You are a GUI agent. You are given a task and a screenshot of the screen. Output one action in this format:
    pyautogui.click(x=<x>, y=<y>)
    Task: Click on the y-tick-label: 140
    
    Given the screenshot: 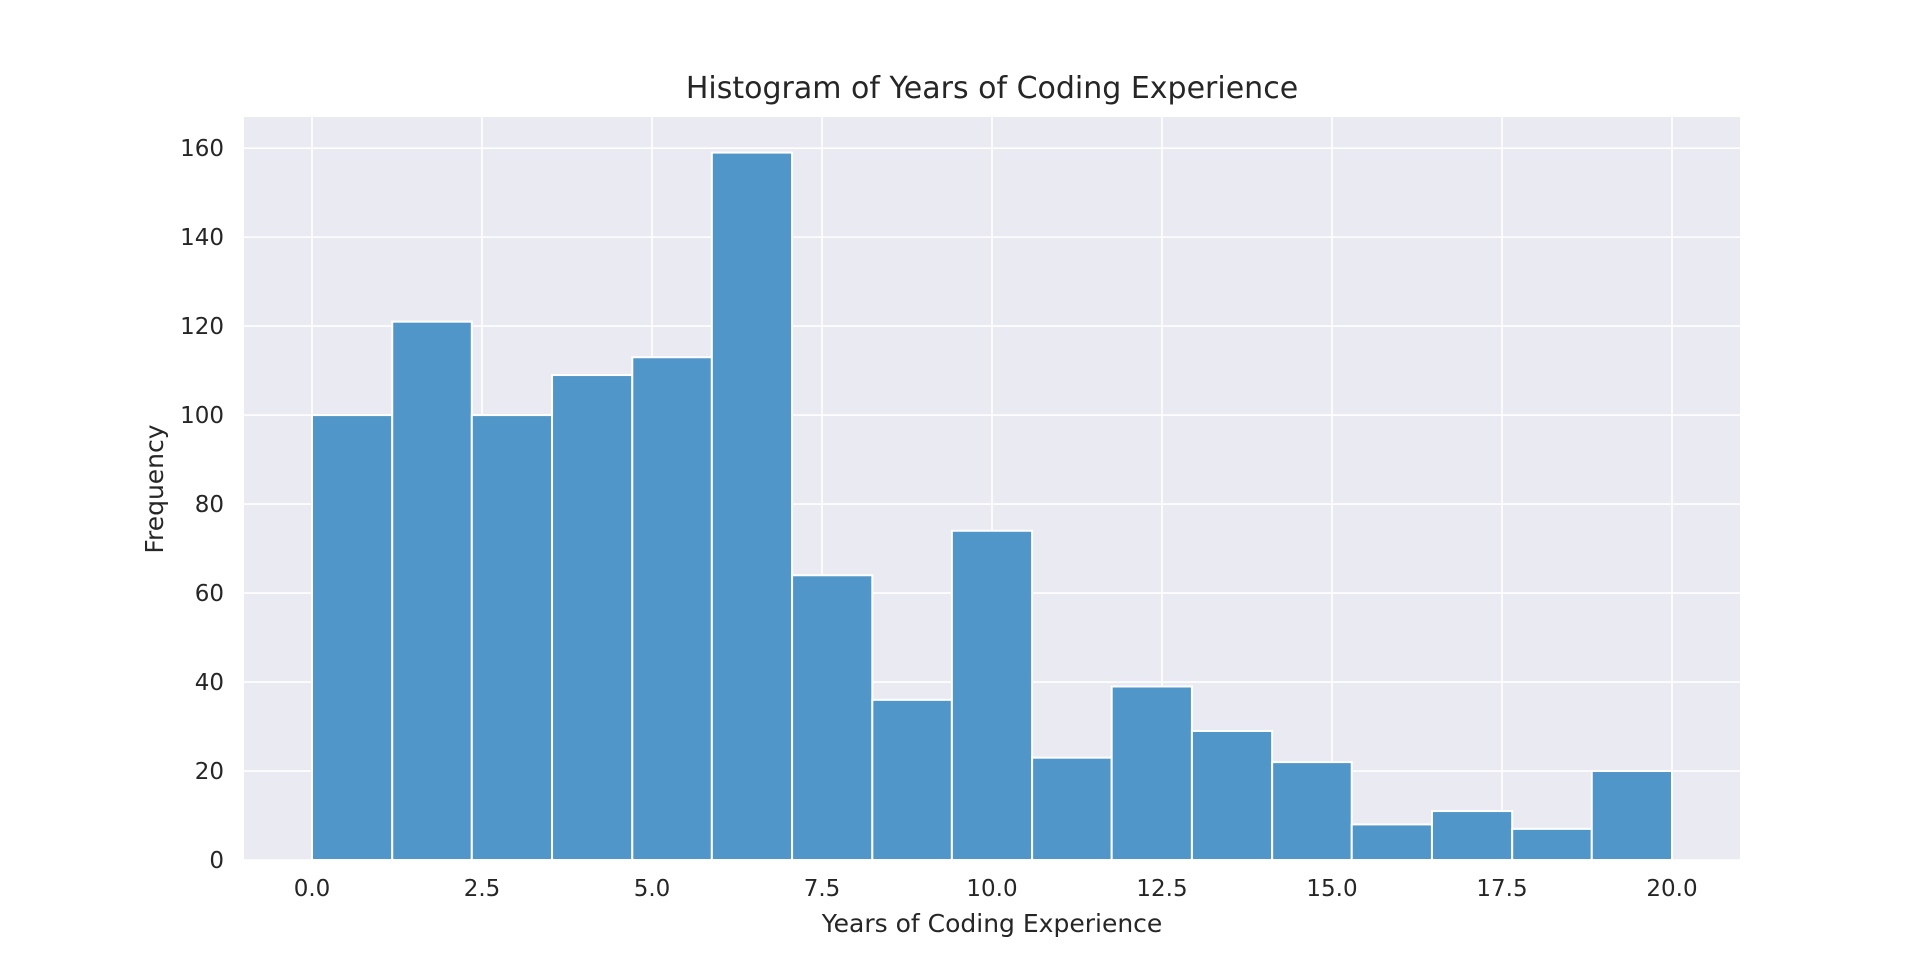 What is the action you would take?
    pyautogui.click(x=202, y=238)
    